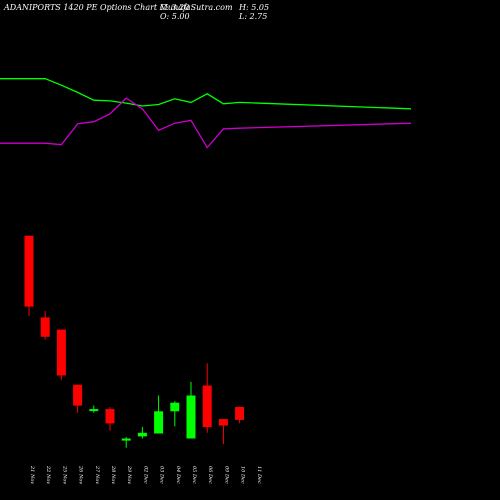 The height and width of the screenshot is (500, 500). Describe the element at coordinates (175, 7) in the screenshot. I see `close-value: C: 3.20` at that location.